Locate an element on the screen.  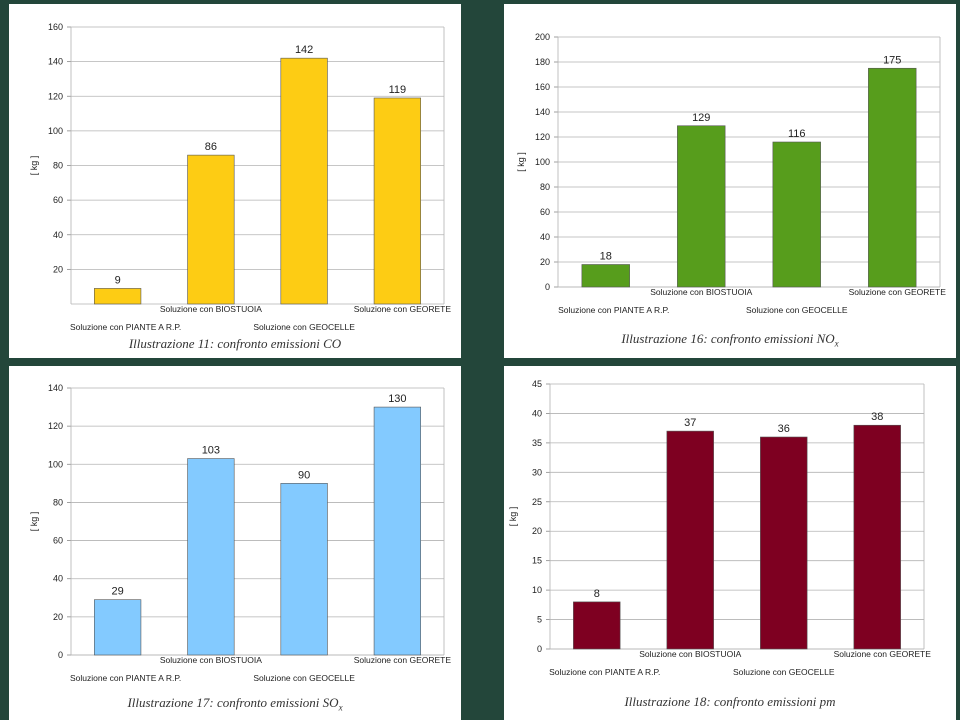
y-tick-label: 45 is located at coordinates (537, 384).